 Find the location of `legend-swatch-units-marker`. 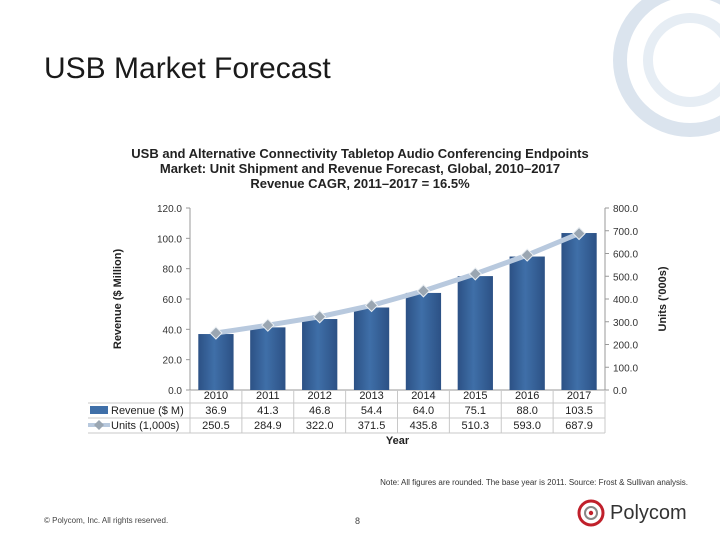

legend-swatch-units-marker is located at coordinates (99, 425).